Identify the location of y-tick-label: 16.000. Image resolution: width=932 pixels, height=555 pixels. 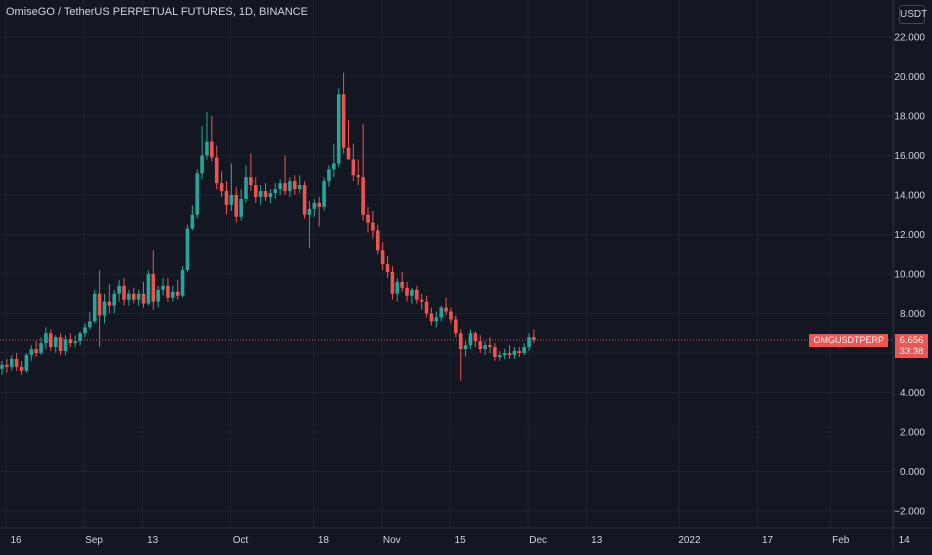
(909, 156).